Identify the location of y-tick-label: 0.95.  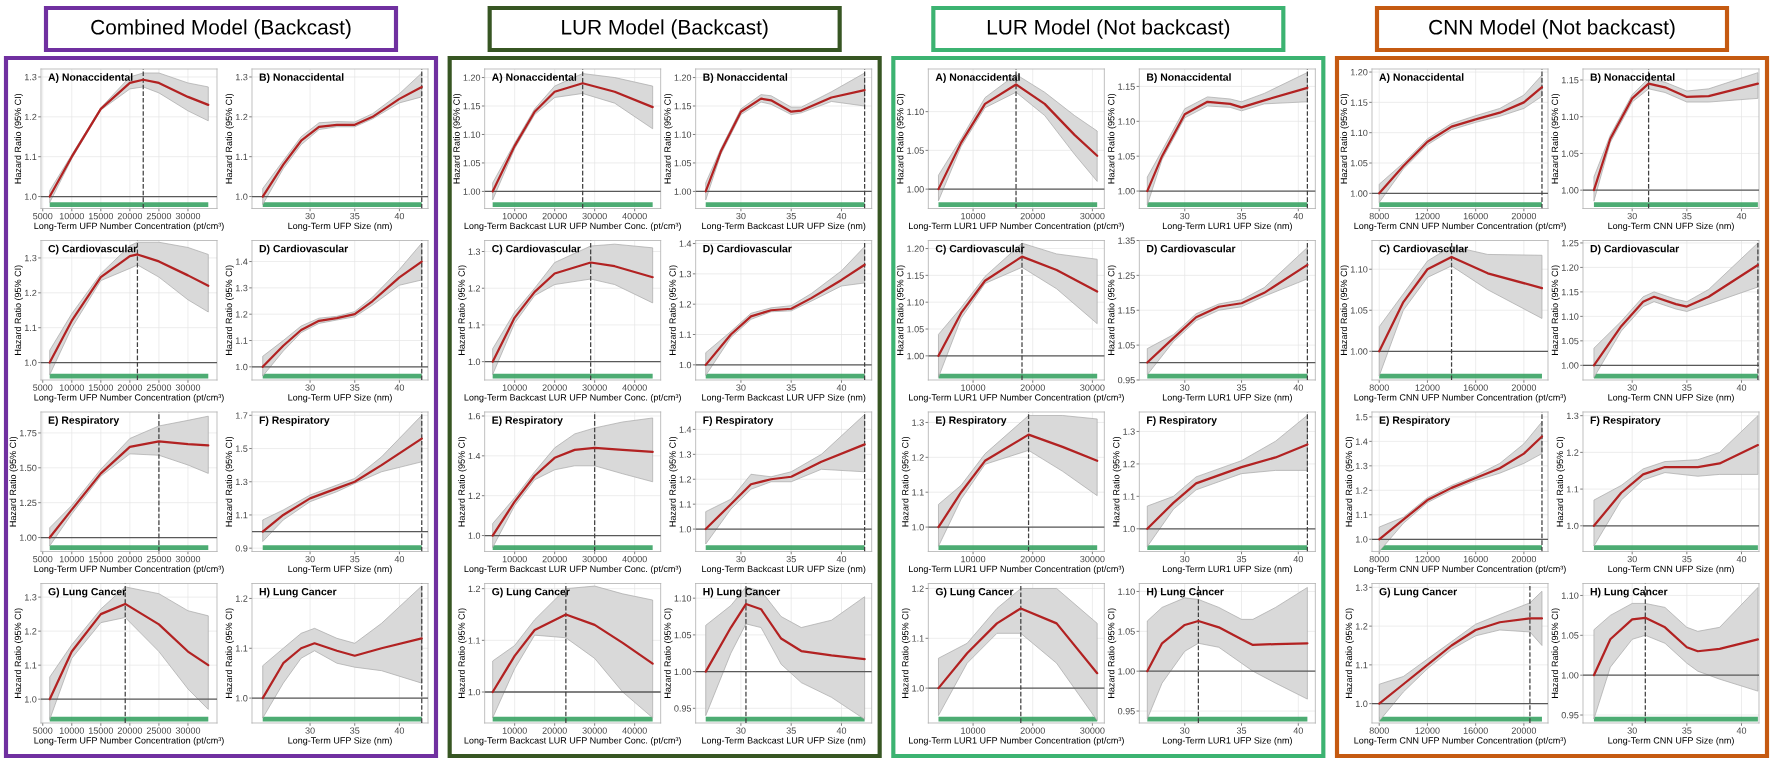
(683, 708).